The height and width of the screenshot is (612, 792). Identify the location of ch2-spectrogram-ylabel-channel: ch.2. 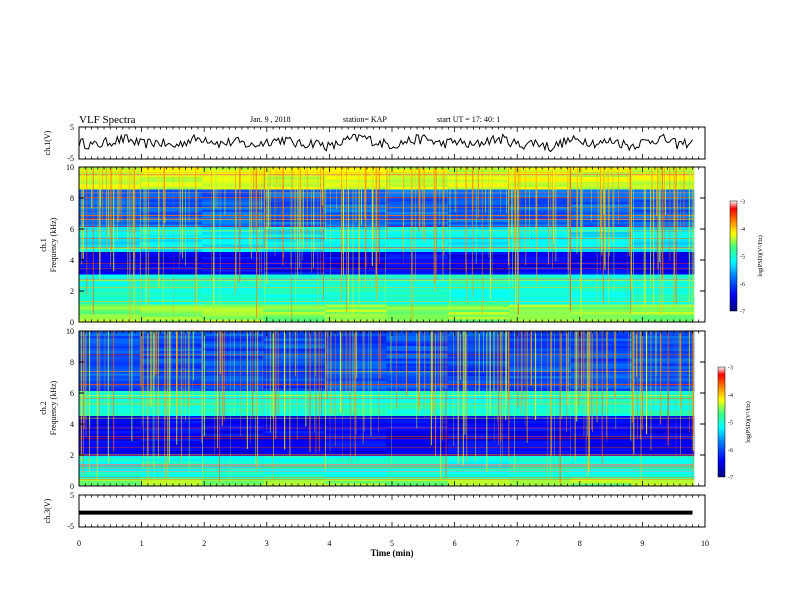
(43, 408).